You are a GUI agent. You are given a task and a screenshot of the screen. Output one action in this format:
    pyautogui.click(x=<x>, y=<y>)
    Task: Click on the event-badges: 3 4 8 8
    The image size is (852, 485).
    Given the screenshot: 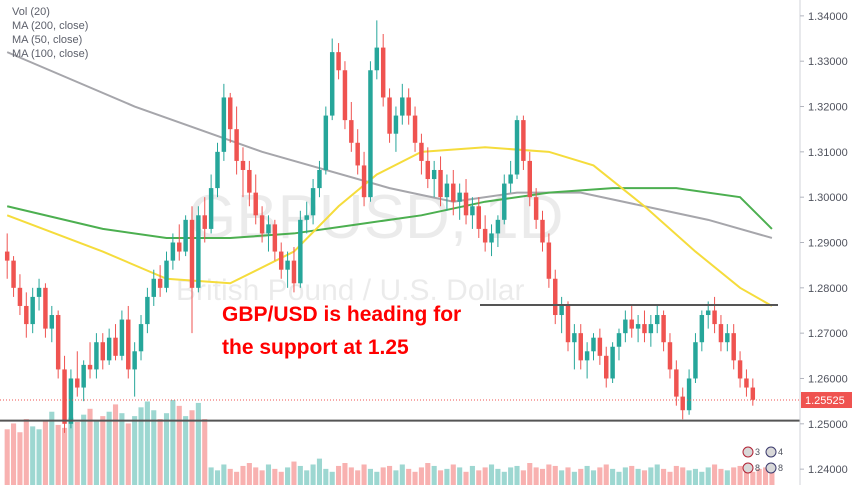 What is the action you would take?
    pyautogui.click(x=762, y=460)
    